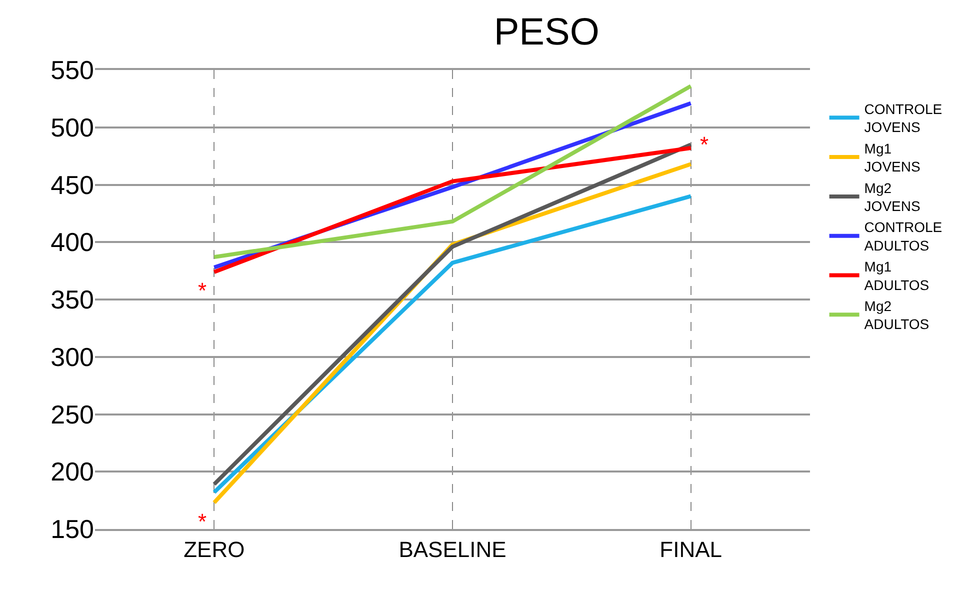 The image size is (959, 594). Describe the element at coordinates (72, 357) in the screenshot. I see `y-tick-label: 300` at that location.